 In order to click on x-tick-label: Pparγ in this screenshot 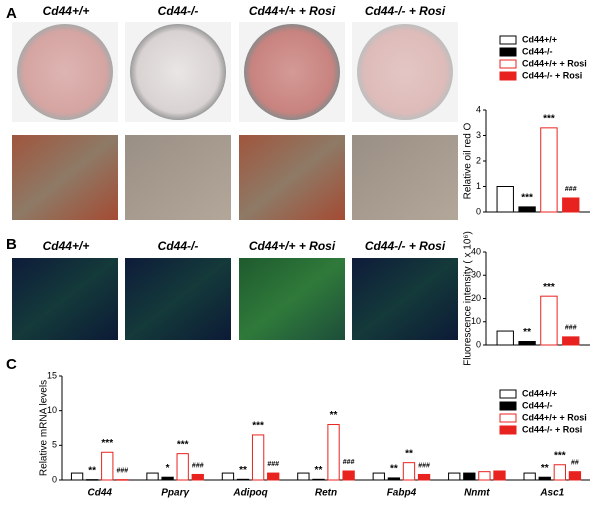, I will do `click(175, 493)`.